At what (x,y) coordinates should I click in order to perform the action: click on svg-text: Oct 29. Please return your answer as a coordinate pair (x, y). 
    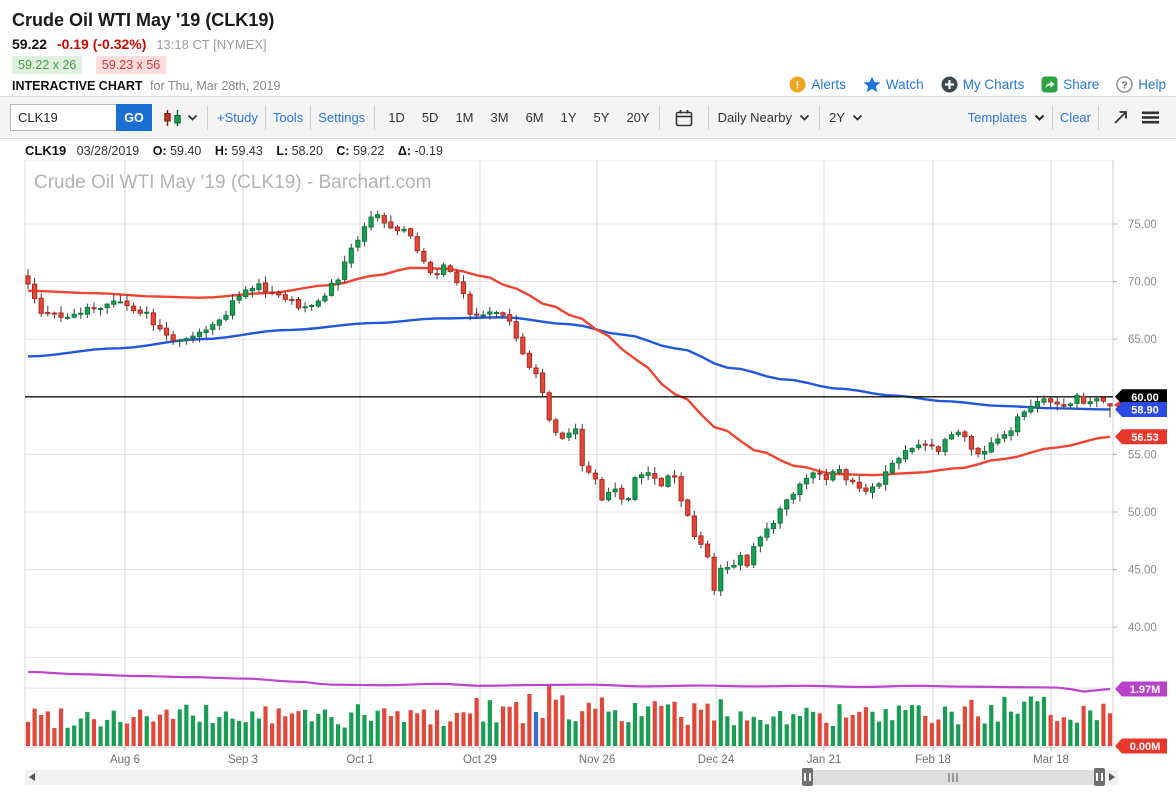
    Looking at the image, I should click on (480, 760).